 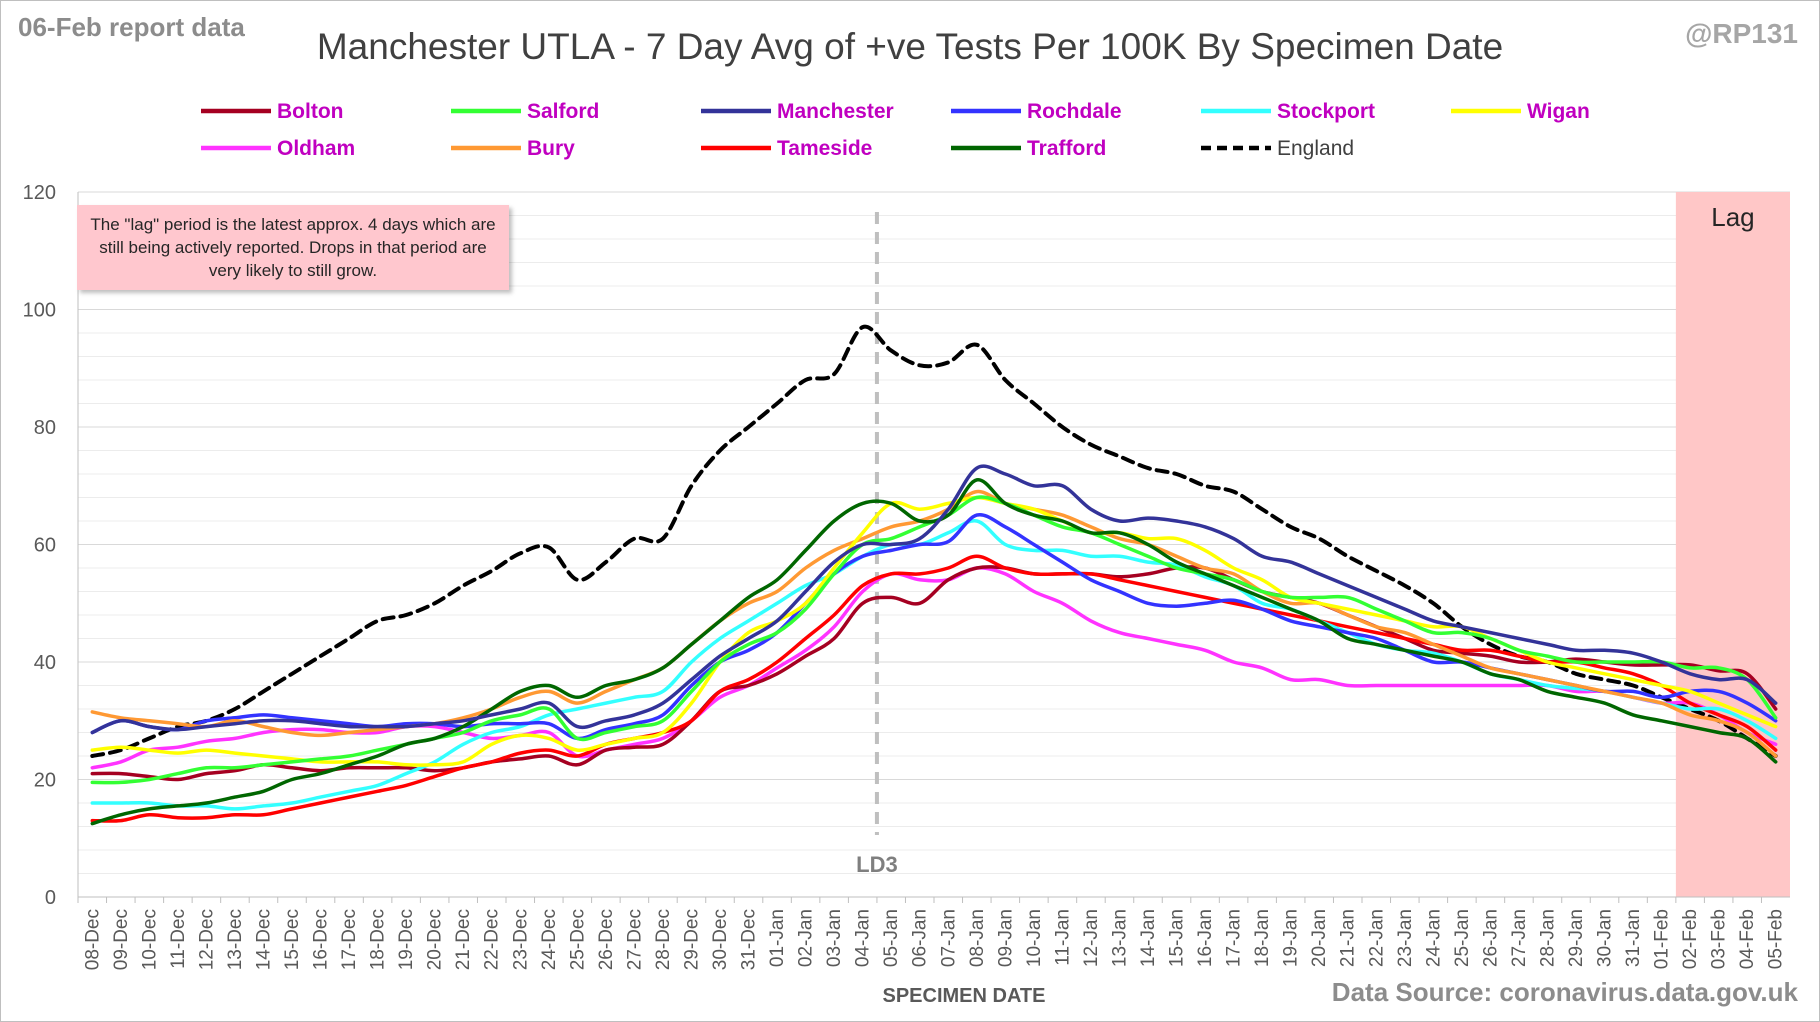 I want to click on x-tick-label: 14-Dec, so click(x=263, y=939).